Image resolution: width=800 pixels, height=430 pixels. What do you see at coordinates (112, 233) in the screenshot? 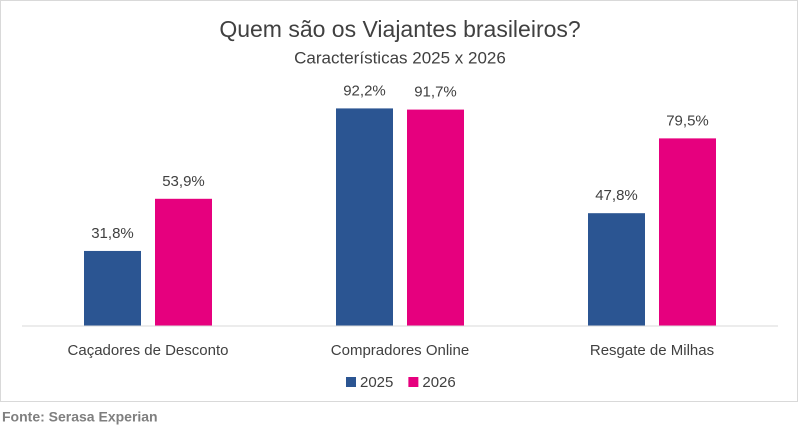
I see `data-label: 31,8%` at bounding box center [112, 233].